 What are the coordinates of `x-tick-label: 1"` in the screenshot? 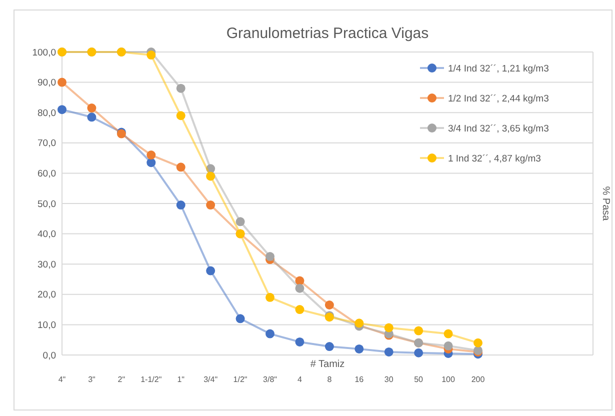 It's located at (181, 379).